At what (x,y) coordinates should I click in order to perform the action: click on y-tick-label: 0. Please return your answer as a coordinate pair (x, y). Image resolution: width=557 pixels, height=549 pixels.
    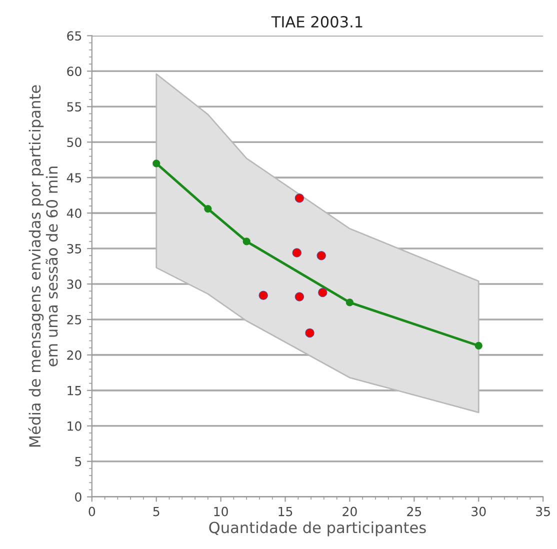
    Looking at the image, I should click on (78, 497).